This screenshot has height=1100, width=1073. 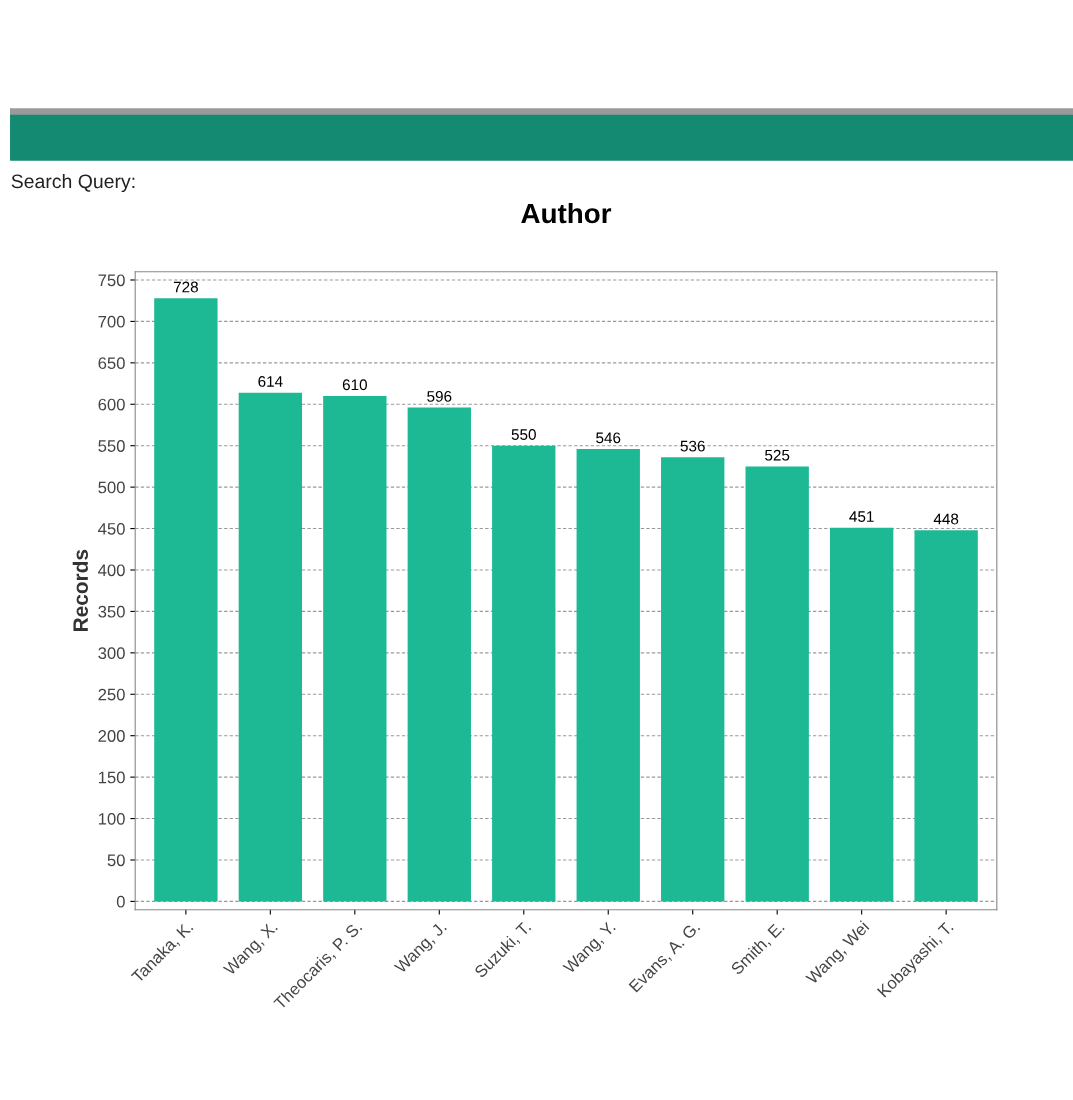 What do you see at coordinates (185, 287) in the screenshot?
I see `data-label: 728` at bounding box center [185, 287].